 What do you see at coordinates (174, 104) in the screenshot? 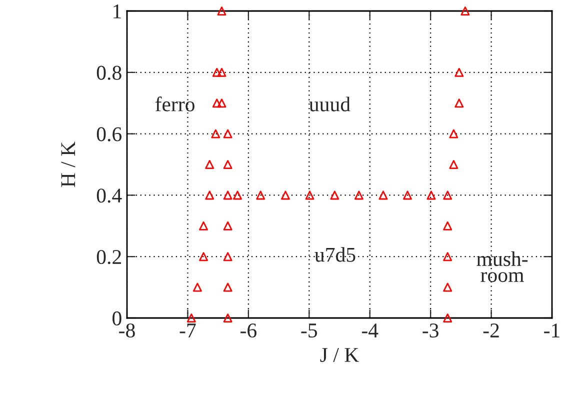
I see `annotation: ferro` at bounding box center [174, 104].